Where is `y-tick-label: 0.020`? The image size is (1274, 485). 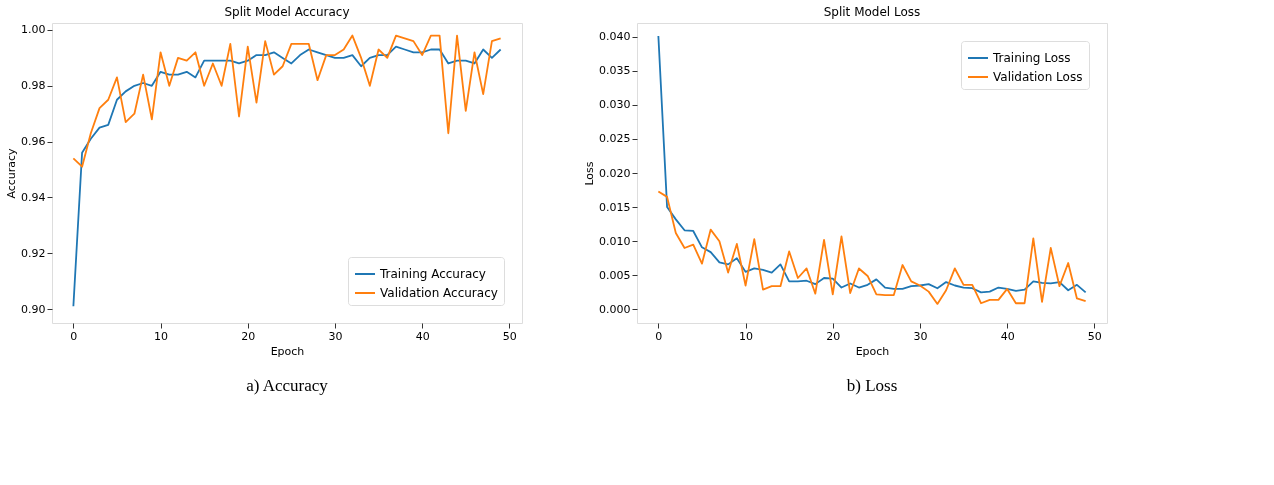
y-tick-label: 0.020 is located at coordinates (615, 173).